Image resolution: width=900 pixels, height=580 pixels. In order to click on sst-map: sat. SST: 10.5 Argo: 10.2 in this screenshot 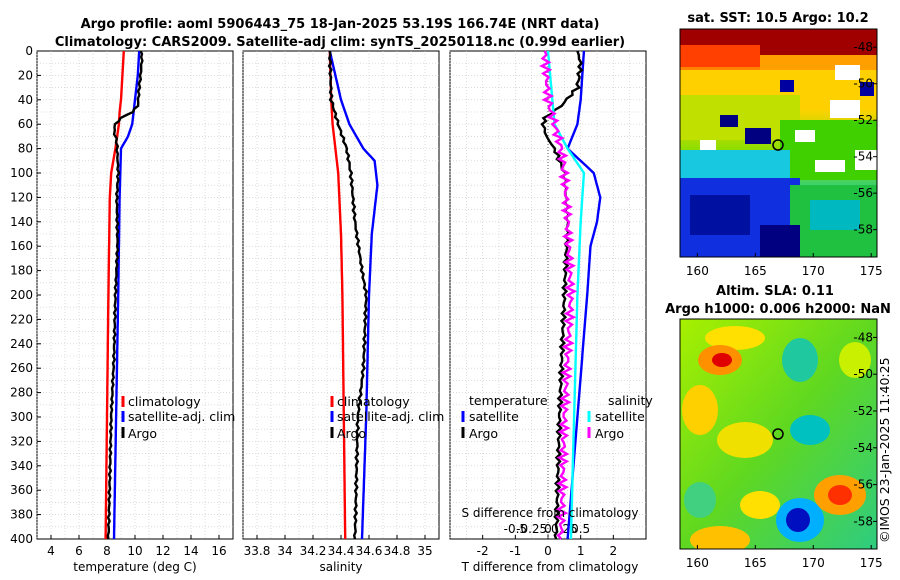, I will do `click(781, 144)`.